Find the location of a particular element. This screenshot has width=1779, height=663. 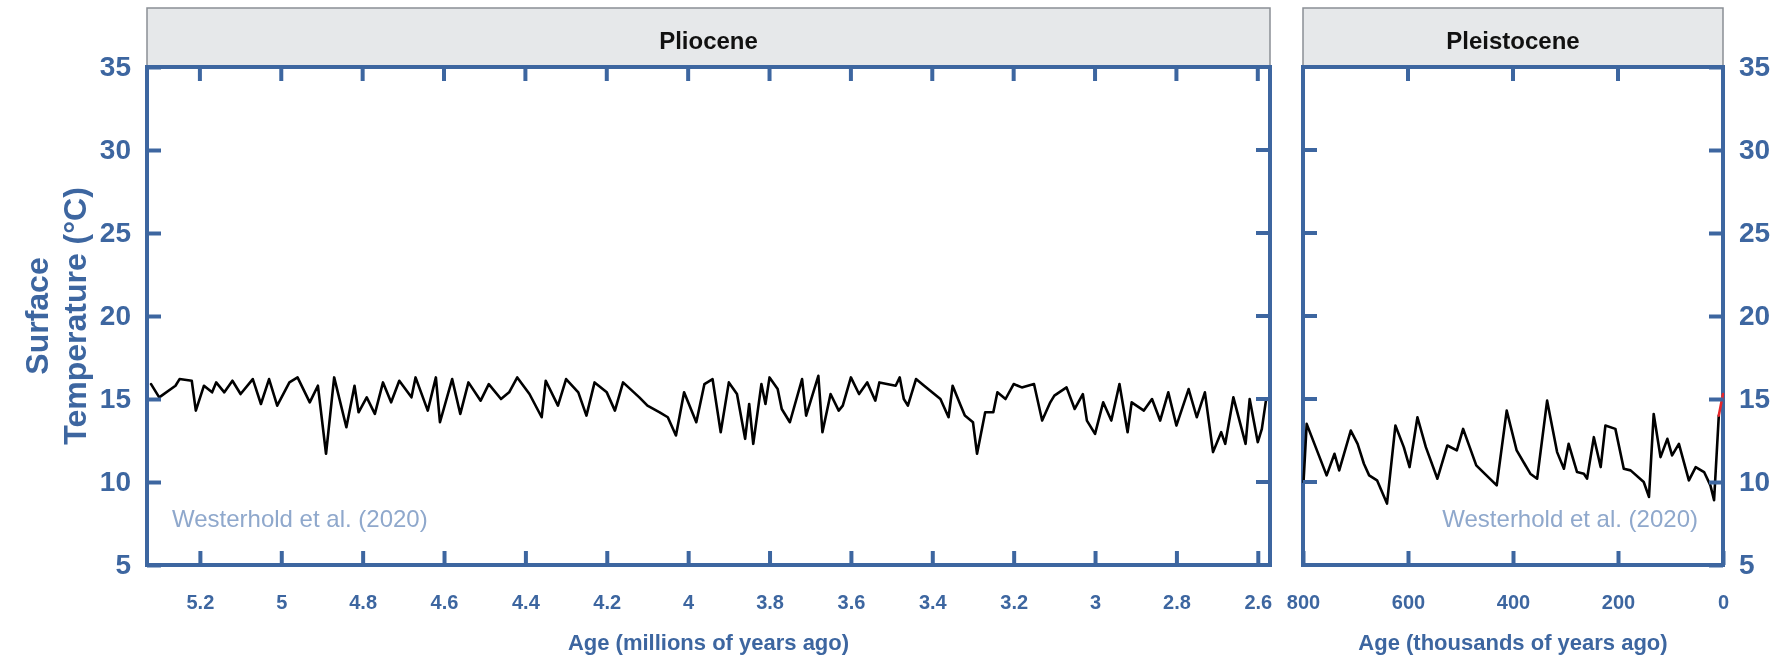

x-tick-label: 5 is located at coordinates (282, 602).